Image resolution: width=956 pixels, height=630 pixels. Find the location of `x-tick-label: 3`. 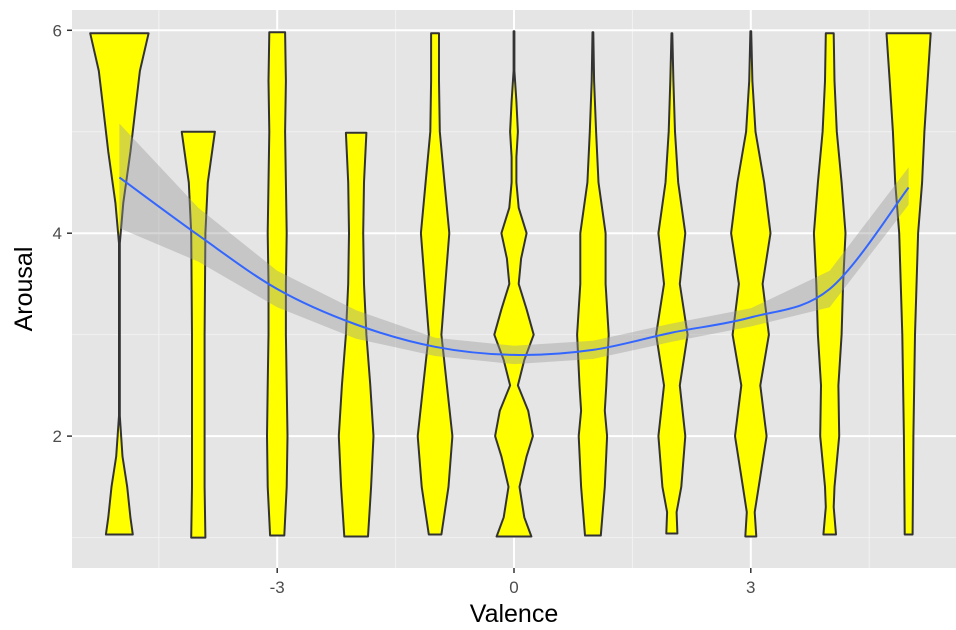

x-tick-label: 3 is located at coordinates (750, 587).